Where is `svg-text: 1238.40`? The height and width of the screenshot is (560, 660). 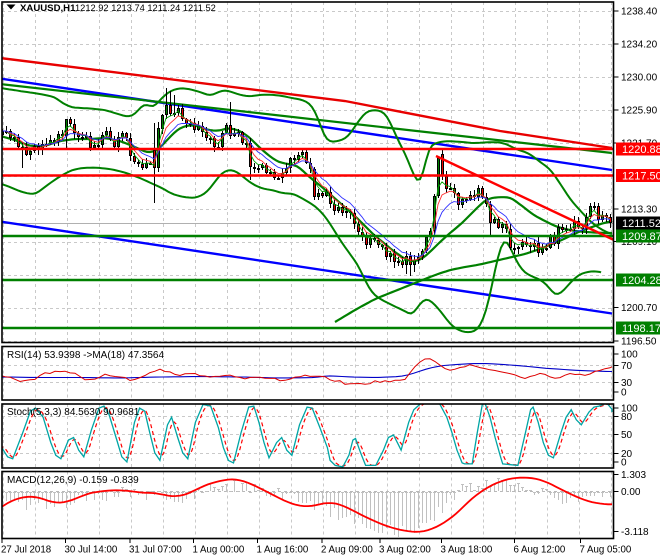 svg-text: 1238.40 is located at coordinates (639, 12).